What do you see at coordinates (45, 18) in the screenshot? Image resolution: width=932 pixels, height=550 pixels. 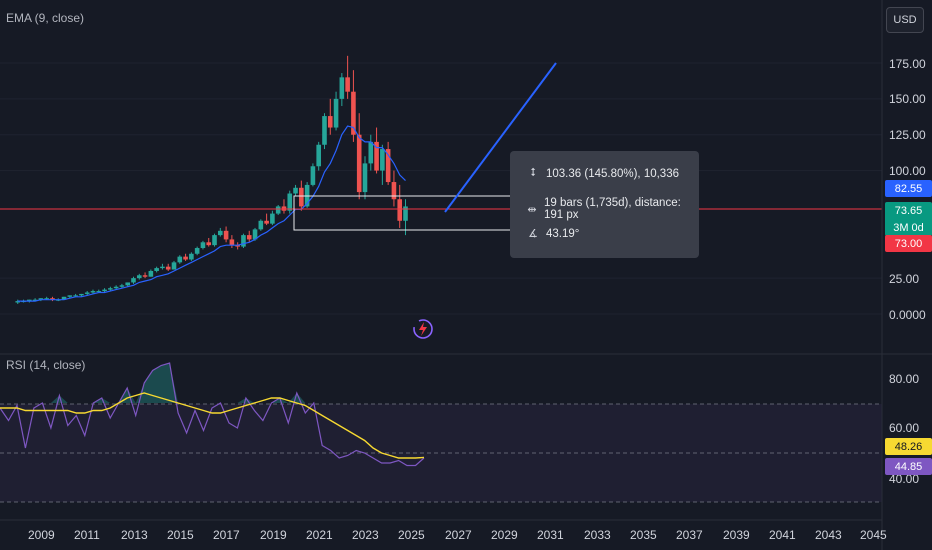 I see `ema-indicator-title: EMA (9, close)` at bounding box center [45, 18].